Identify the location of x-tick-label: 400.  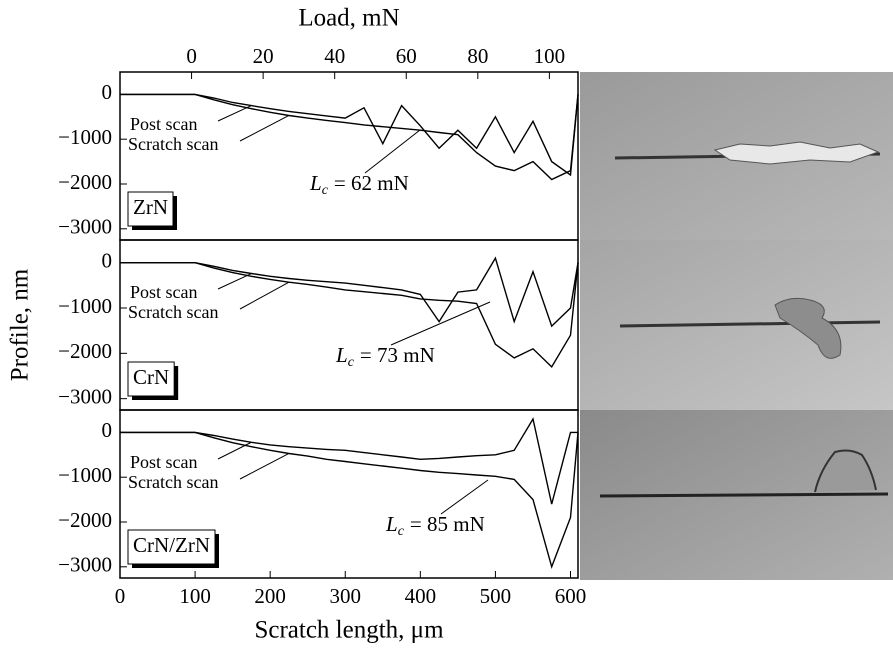
(421, 596).